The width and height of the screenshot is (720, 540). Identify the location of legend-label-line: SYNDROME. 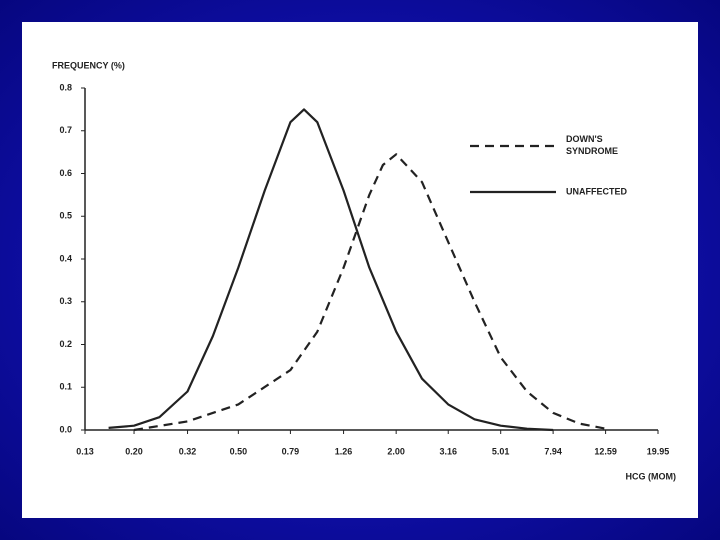
(592, 151).